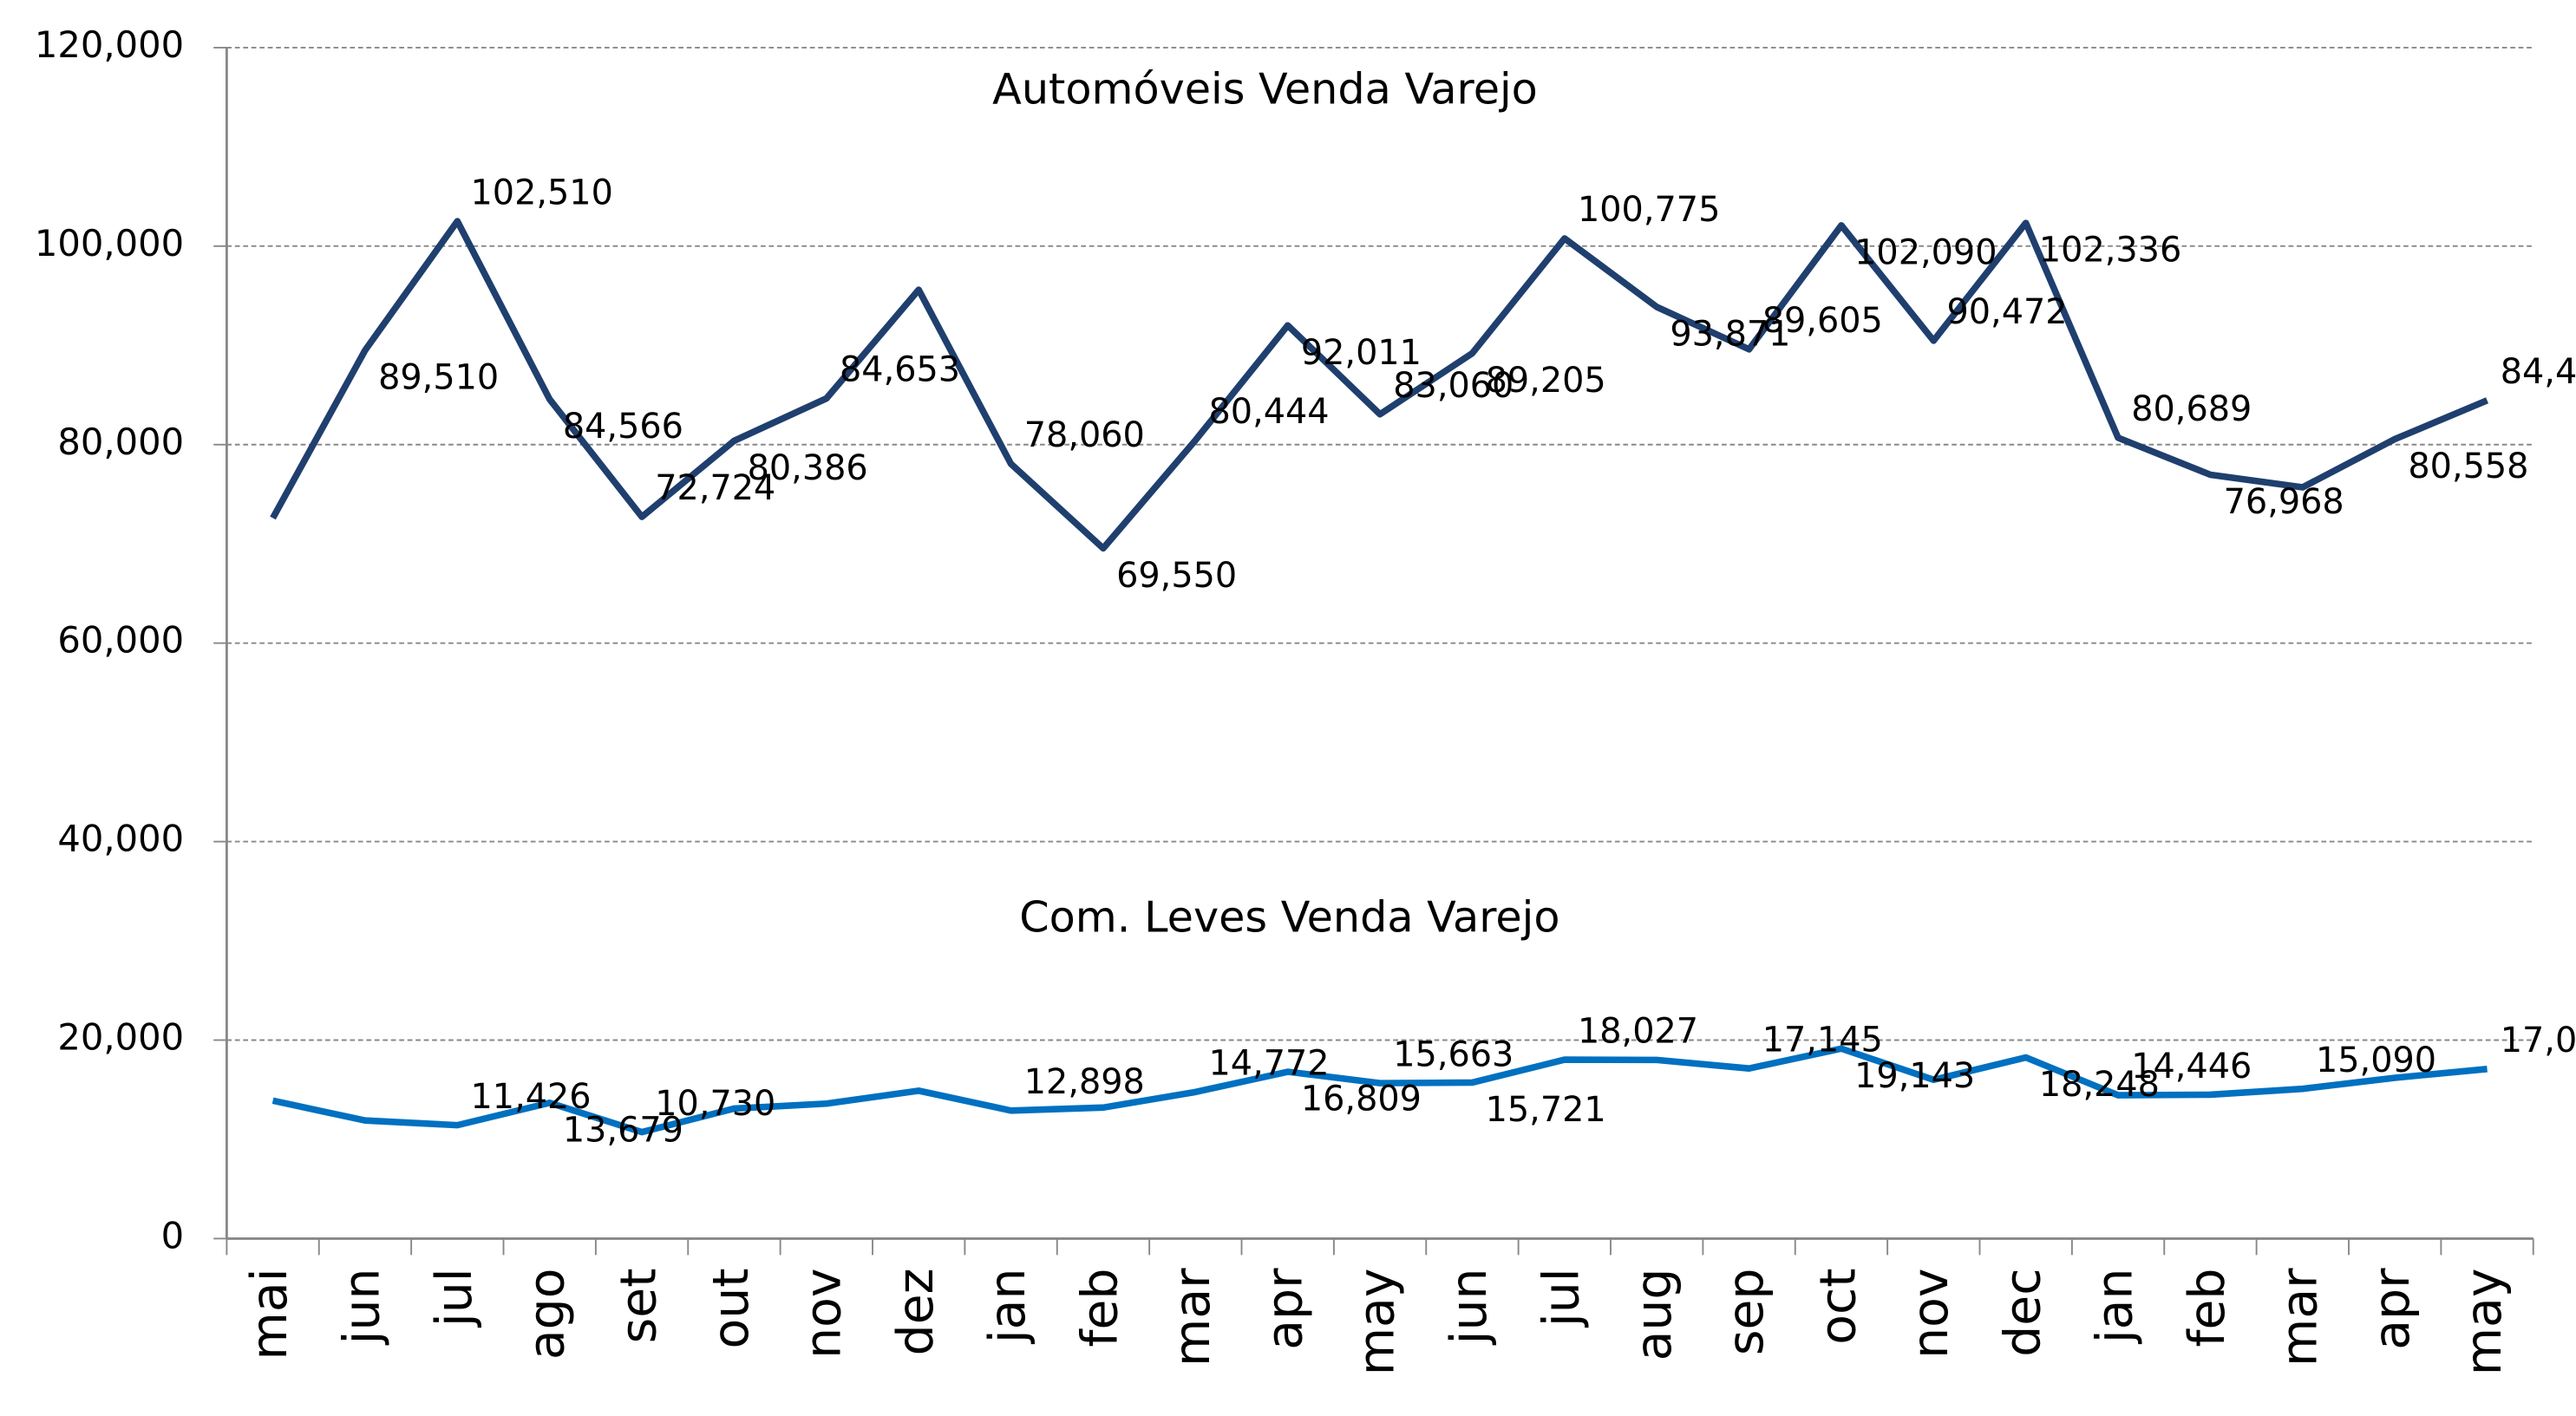 The image size is (2576, 1416). What do you see at coordinates (541, 192) in the screenshot?
I see `data-label: 102,510` at bounding box center [541, 192].